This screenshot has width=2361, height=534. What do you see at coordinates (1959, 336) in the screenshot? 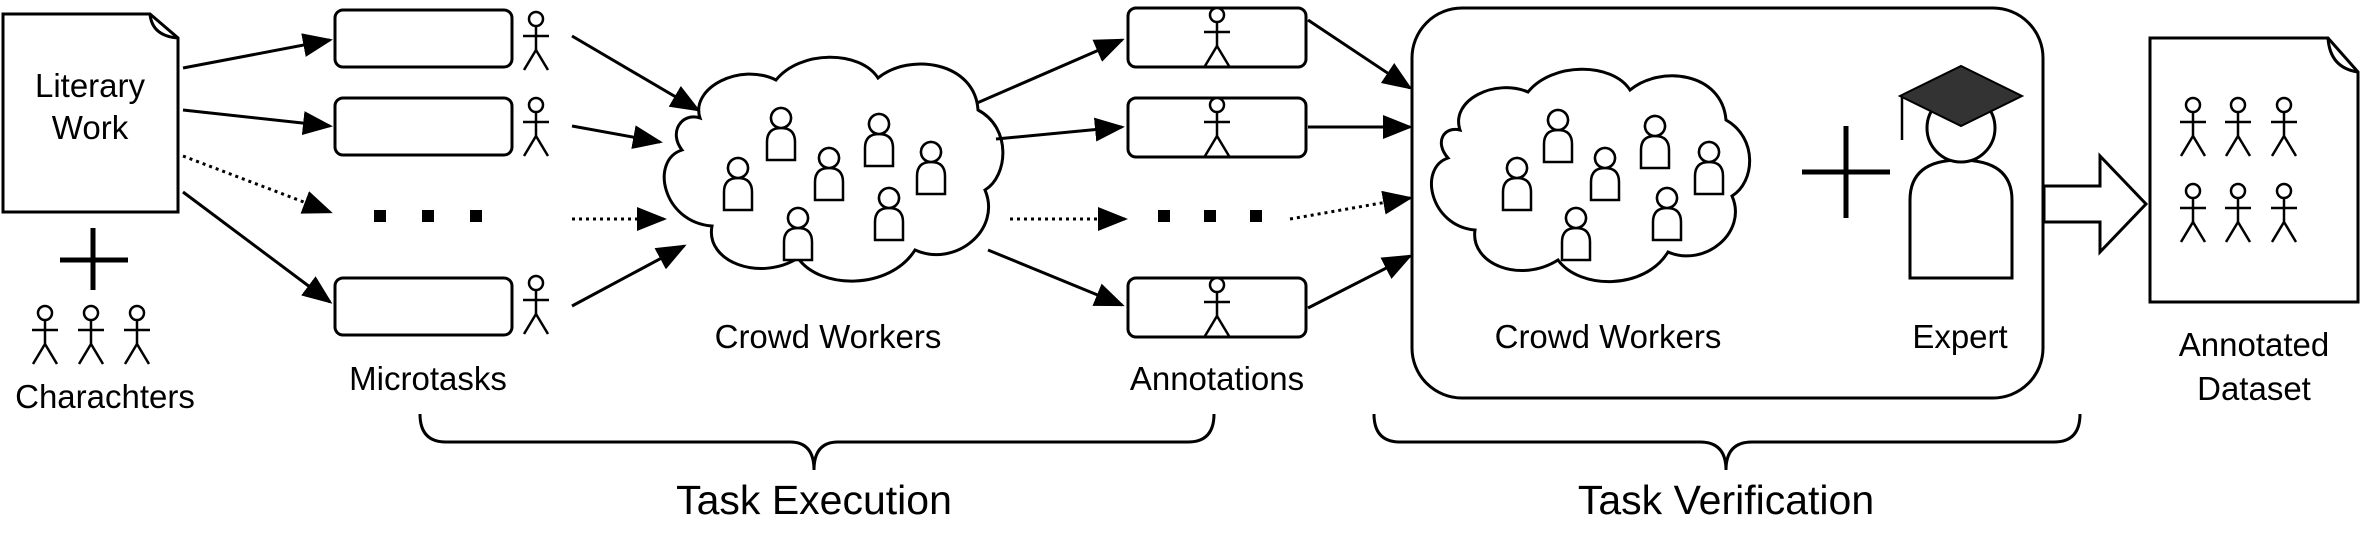
I see `expert-label: Expert` at bounding box center [1959, 336].